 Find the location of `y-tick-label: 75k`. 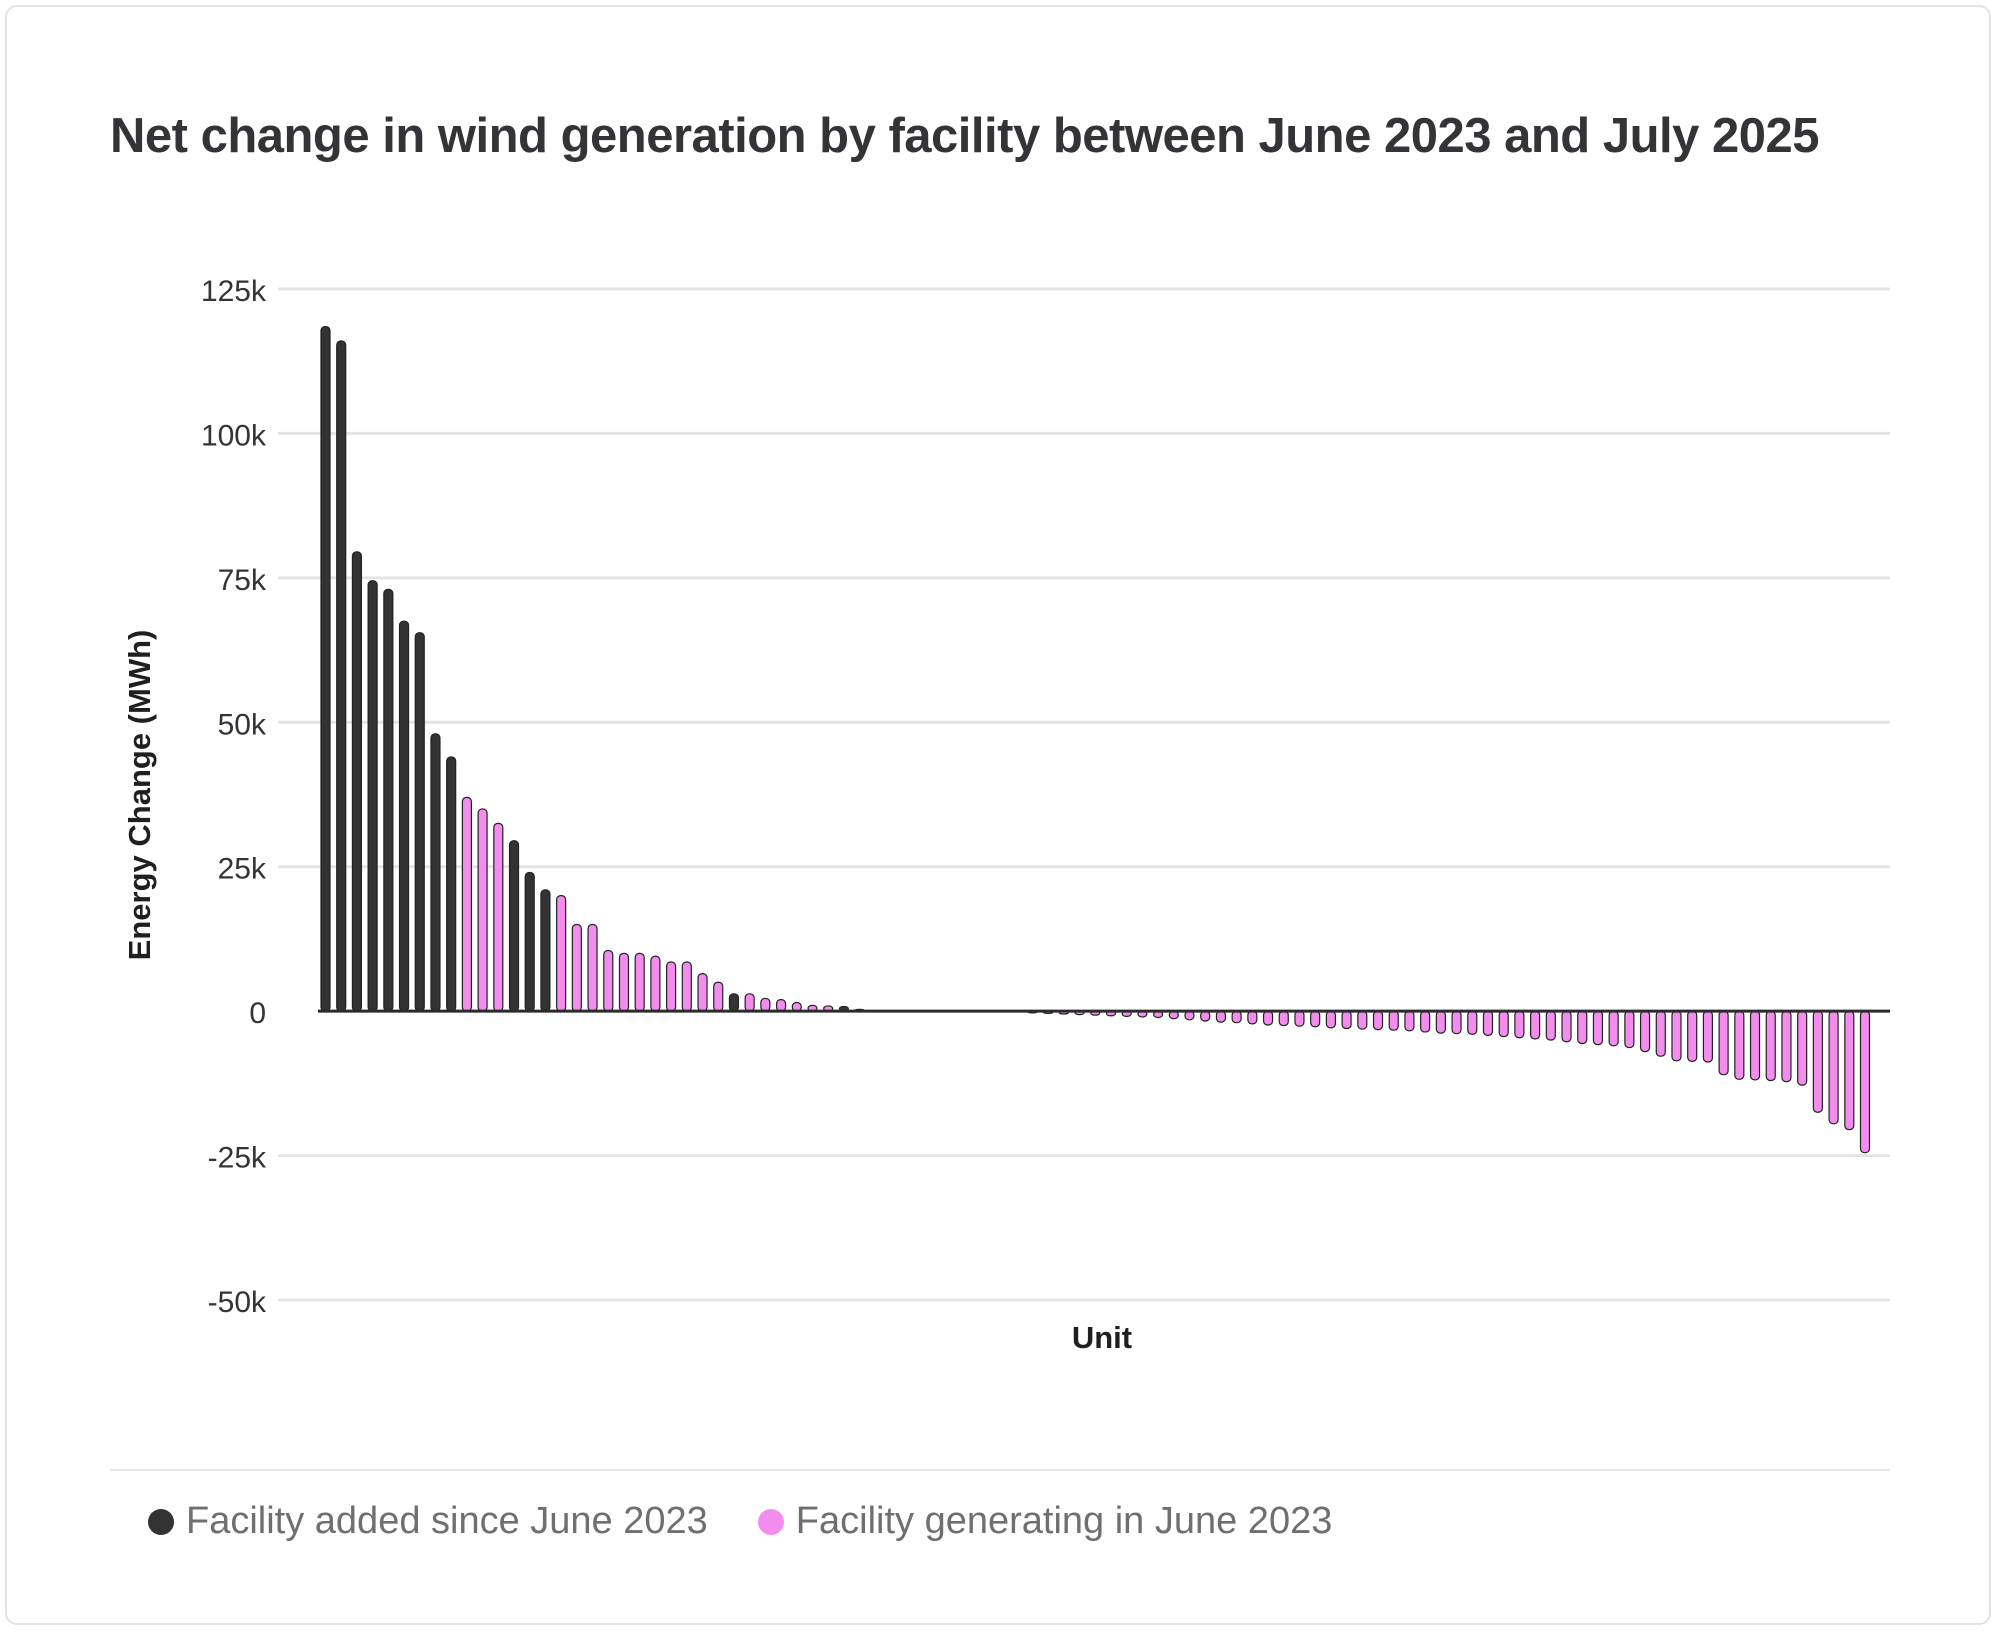

y-tick-label: 75k is located at coordinates (242, 580).